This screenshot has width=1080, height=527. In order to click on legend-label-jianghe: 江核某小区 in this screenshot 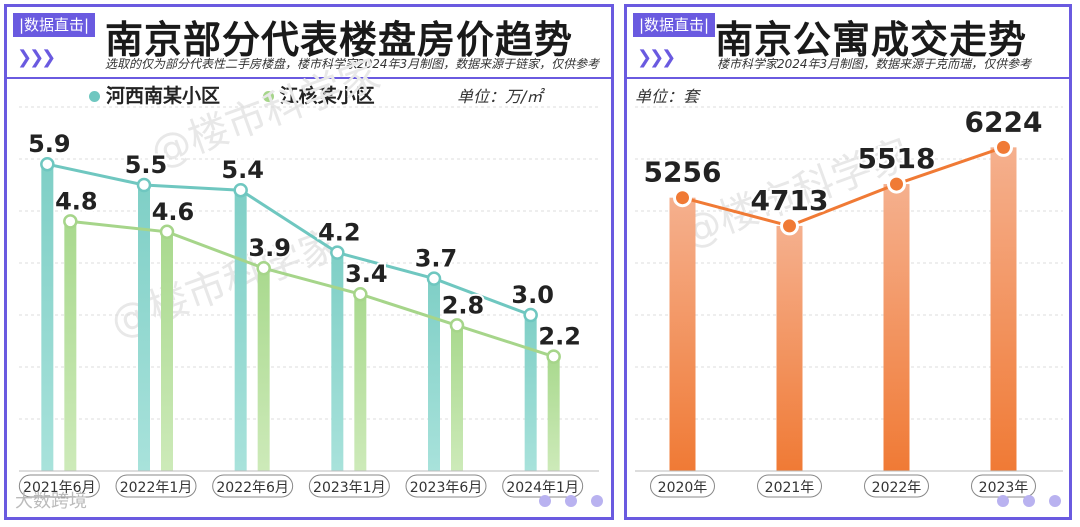, I will do `click(327, 96)`.